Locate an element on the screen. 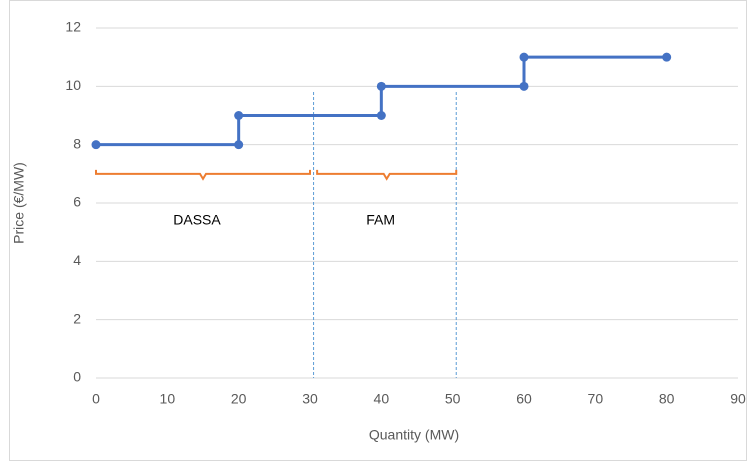  y-tick-label: 10 is located at coordinates (73, 85).